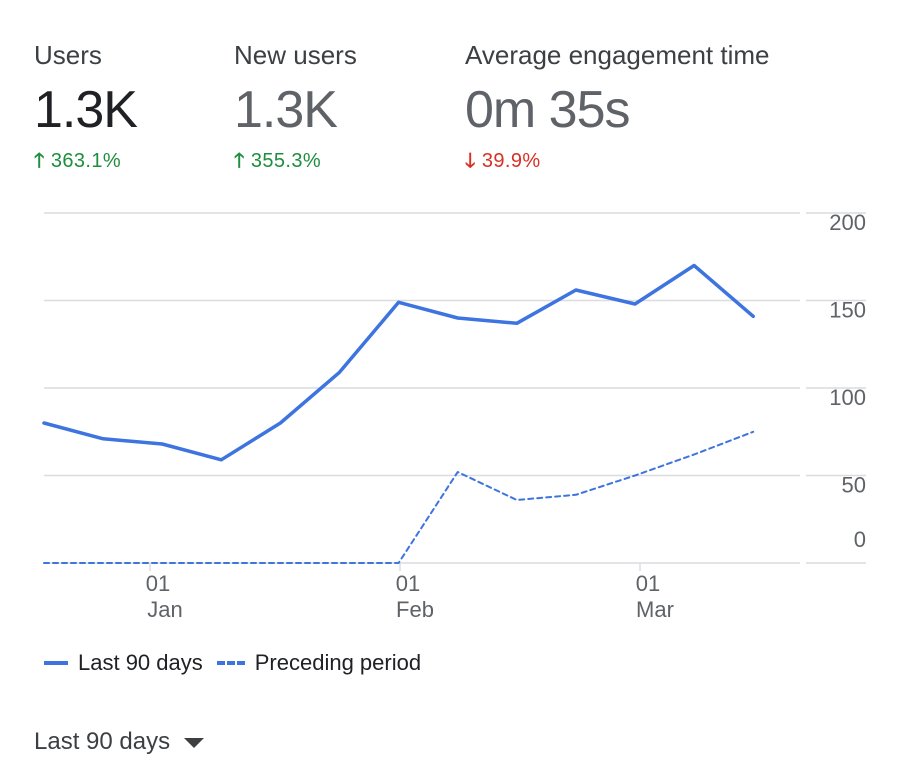 Image resolution: width=898 pixels, height=778 pixels. Describe the element at coordinates (339, 90) in the screenshot. I see `metric-new-users: New users 1.3K 🡑 355.3%` at that location.